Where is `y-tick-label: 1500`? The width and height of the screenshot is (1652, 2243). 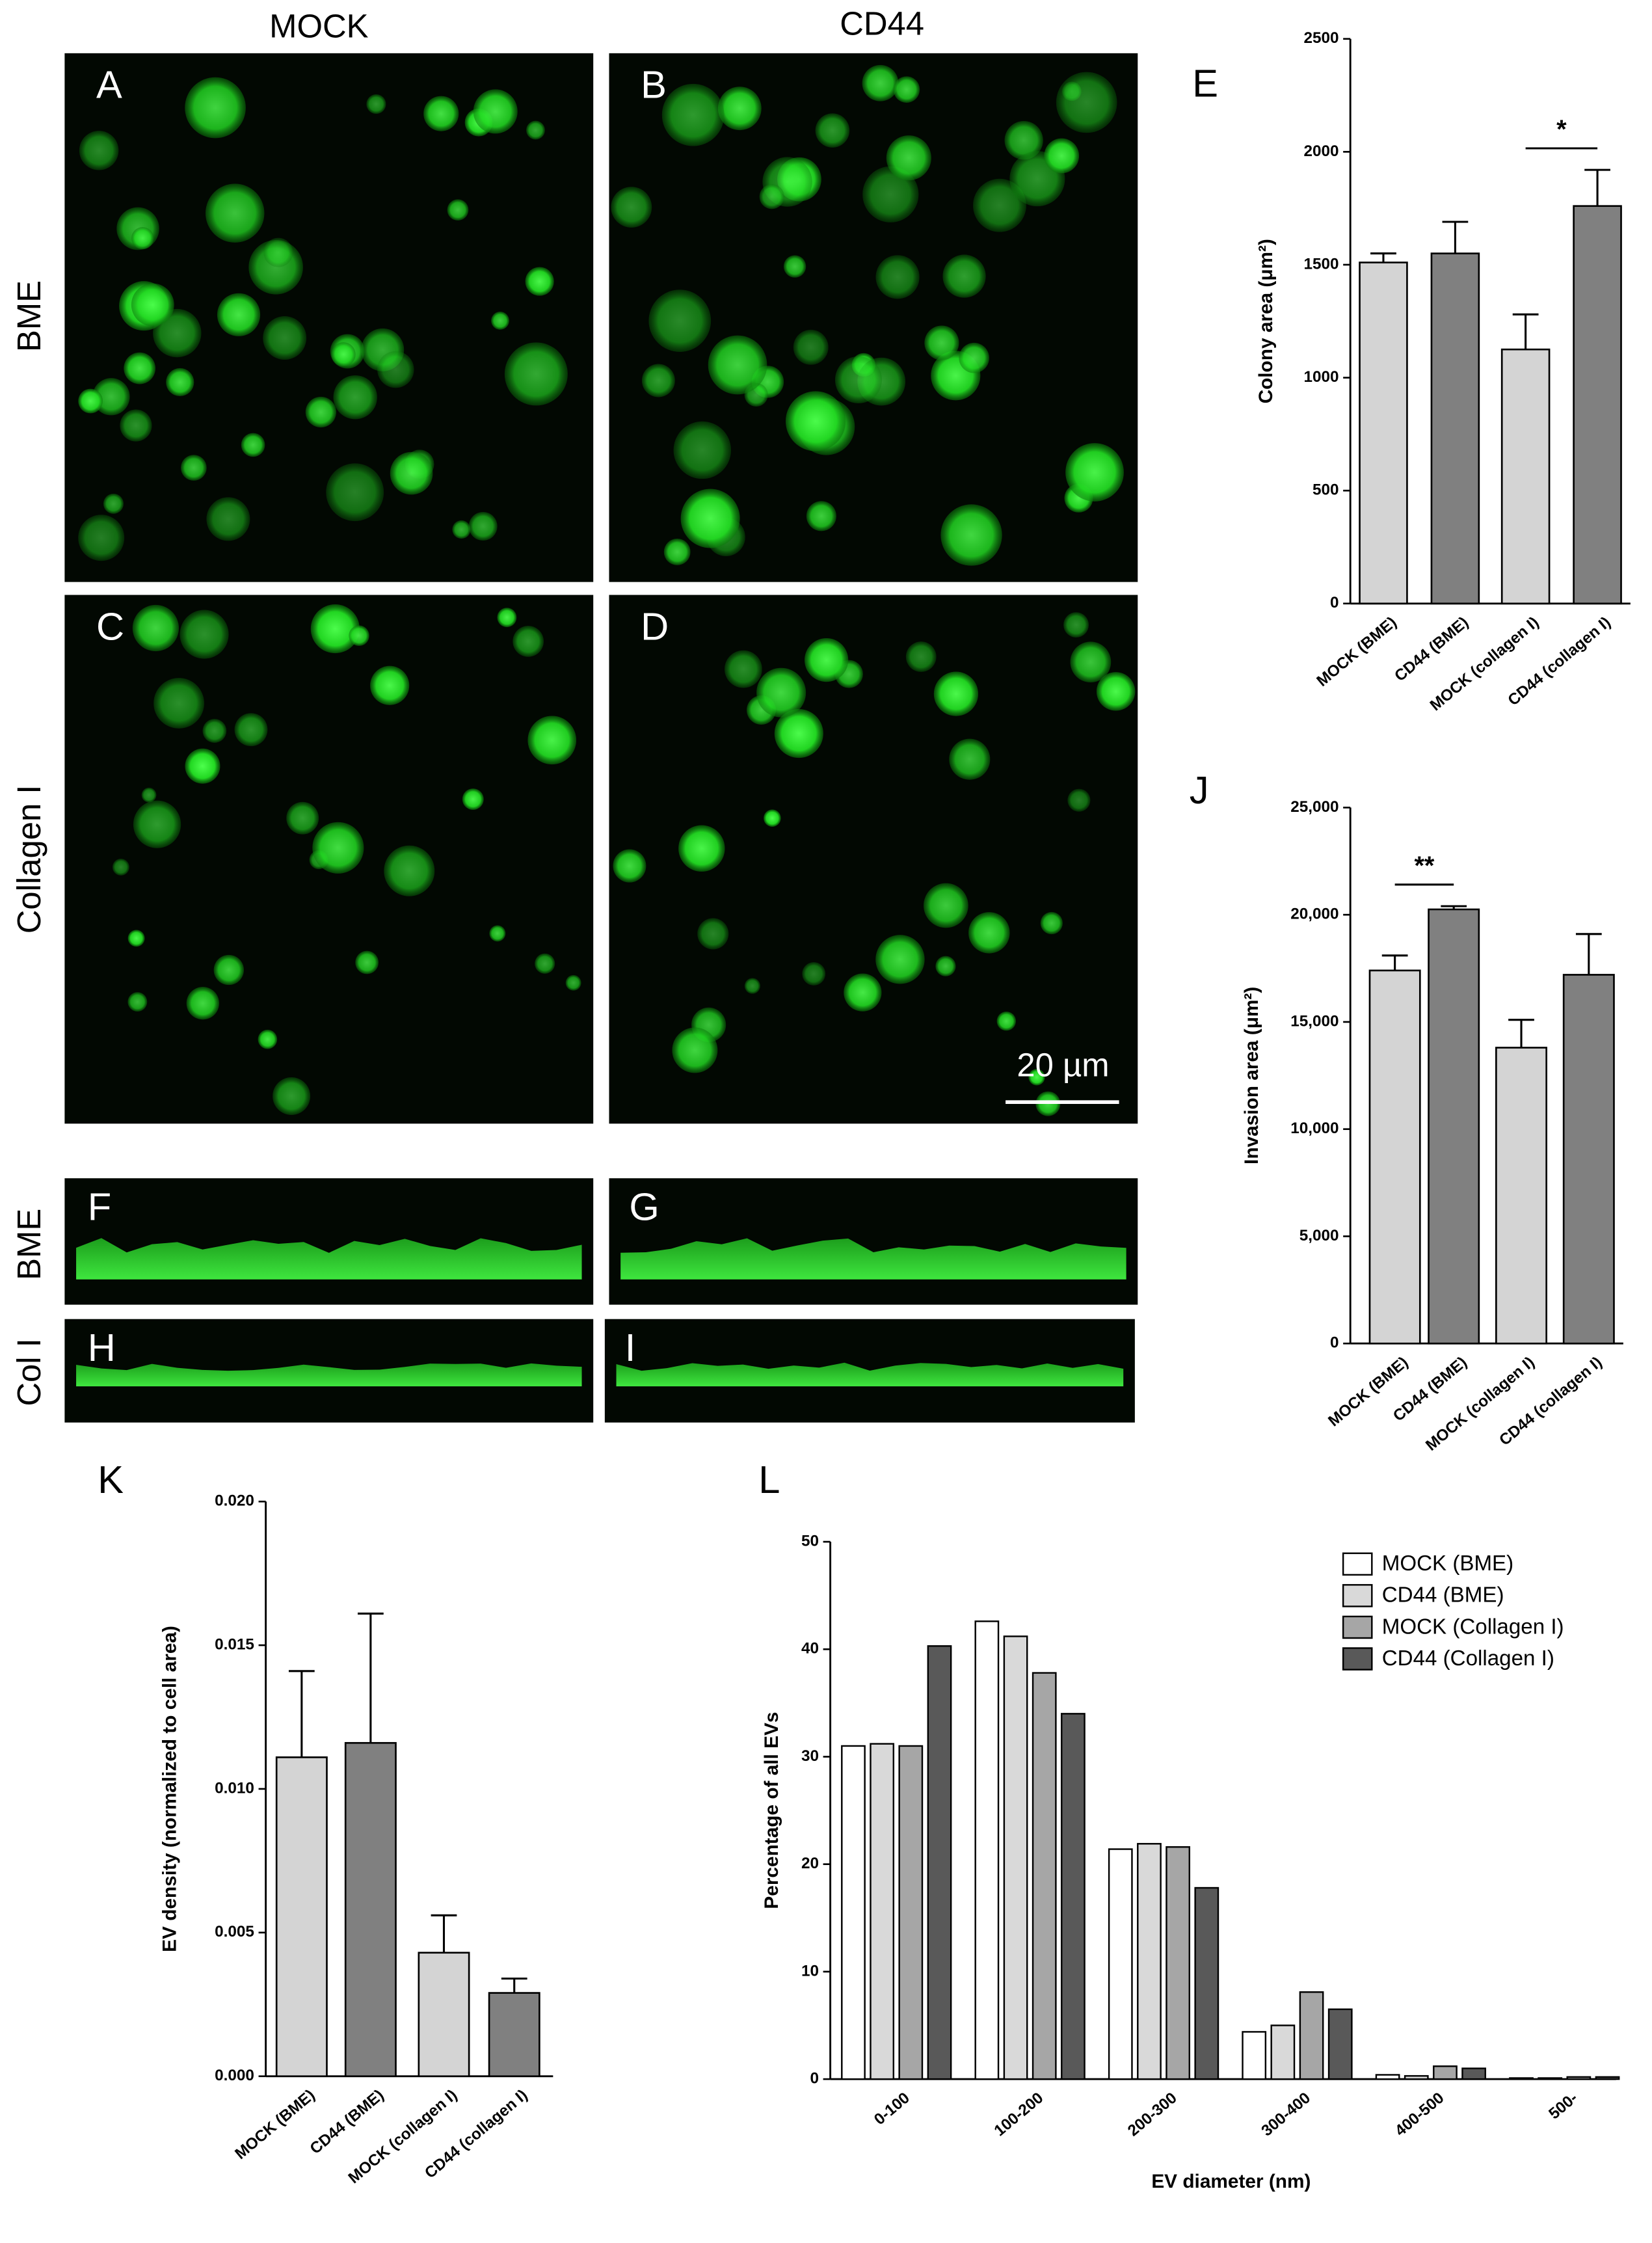
y-tick-label: 1500 is located at coordinates (1321, 264).